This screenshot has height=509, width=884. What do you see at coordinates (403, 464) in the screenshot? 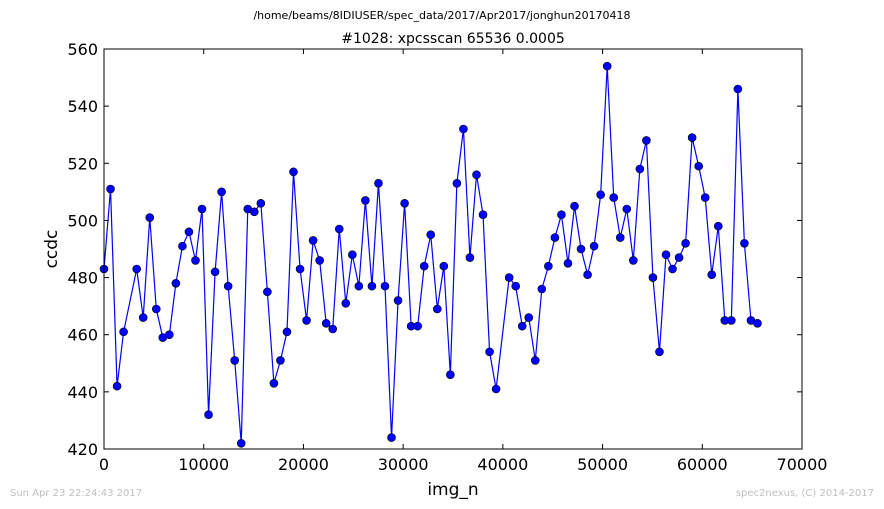
I see `x-tick-label: 30000` at bounding box center [403, 464].